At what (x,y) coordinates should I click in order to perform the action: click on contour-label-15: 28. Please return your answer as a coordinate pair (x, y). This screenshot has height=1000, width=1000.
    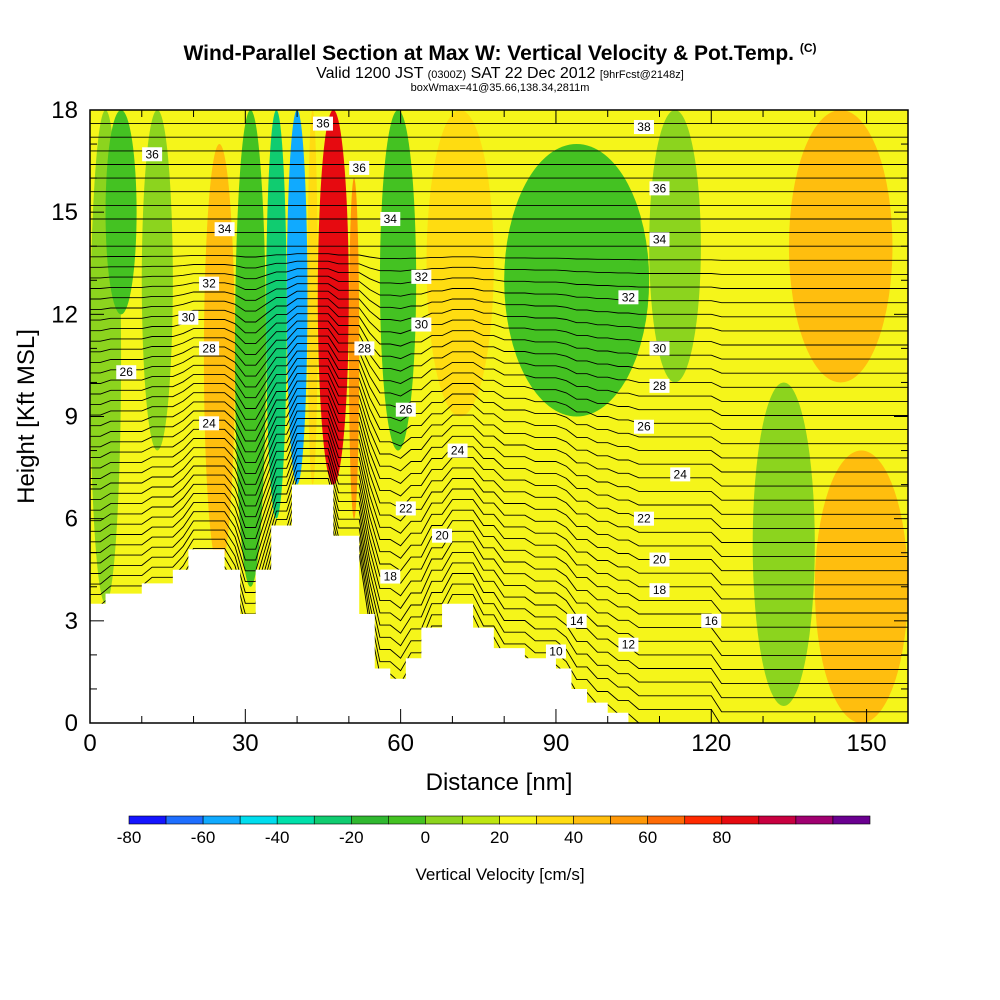
    Looking at the image, I should click on (365, 348).